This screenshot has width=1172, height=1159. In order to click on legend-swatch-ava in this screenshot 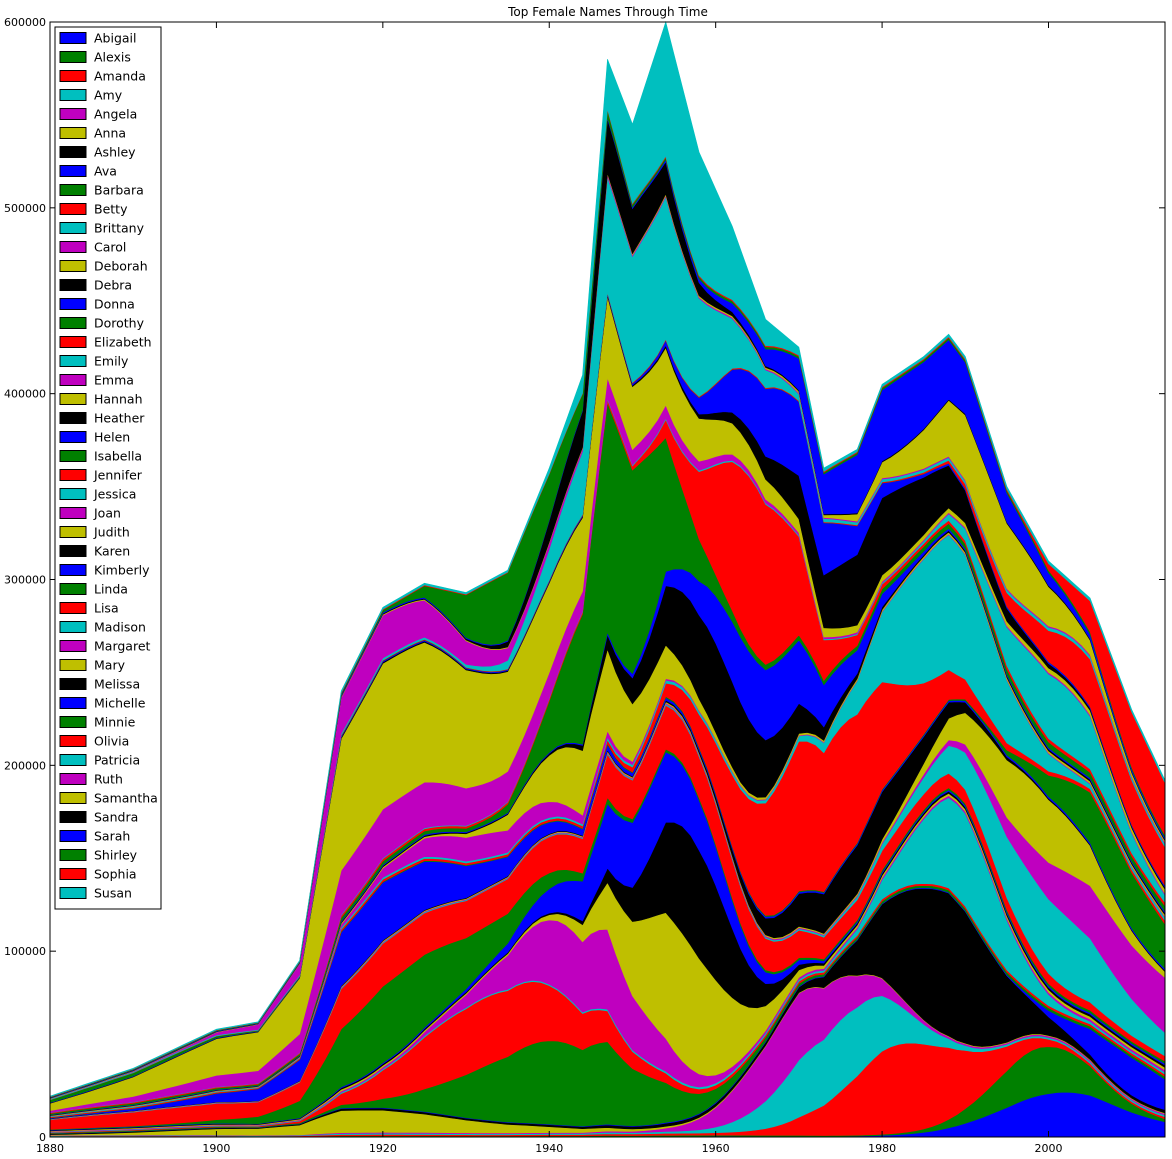, I will do `click(73, 171)`.